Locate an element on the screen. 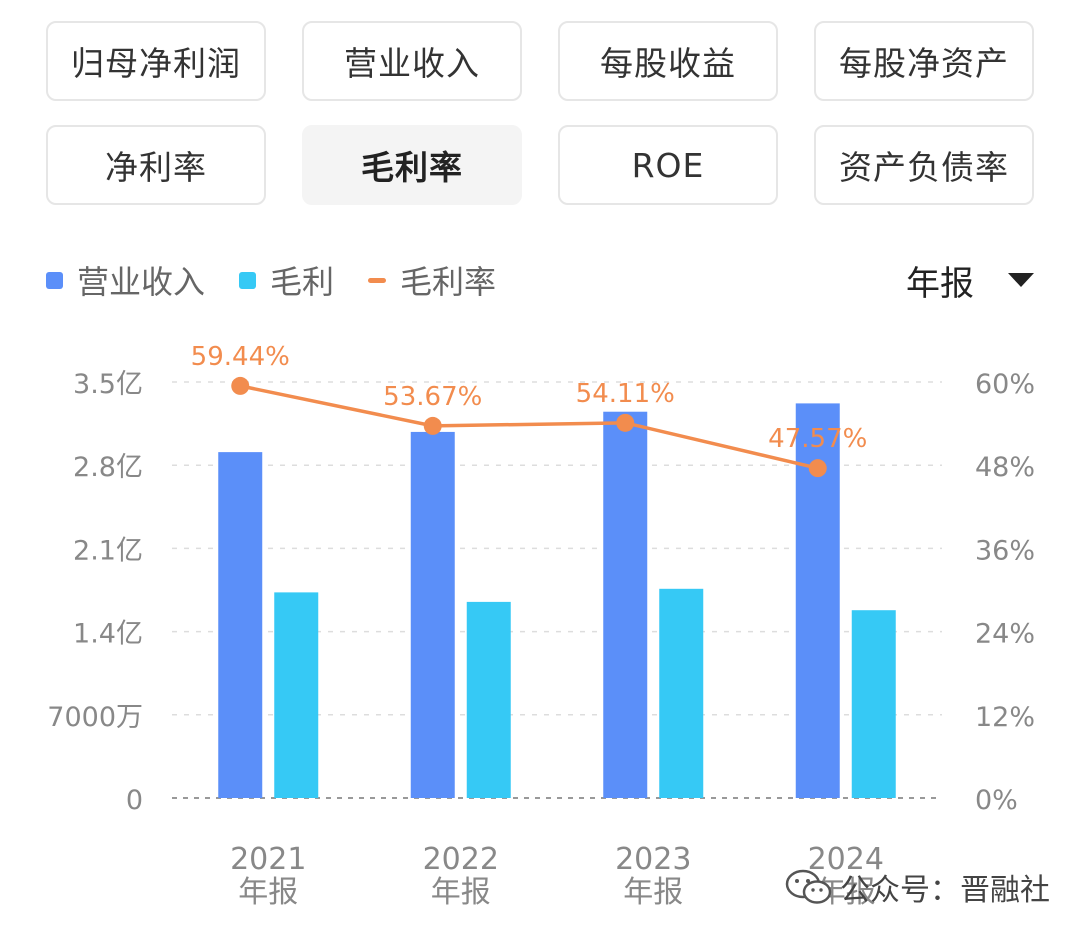  caret-down-icon is located at coordinates (1021, 280).